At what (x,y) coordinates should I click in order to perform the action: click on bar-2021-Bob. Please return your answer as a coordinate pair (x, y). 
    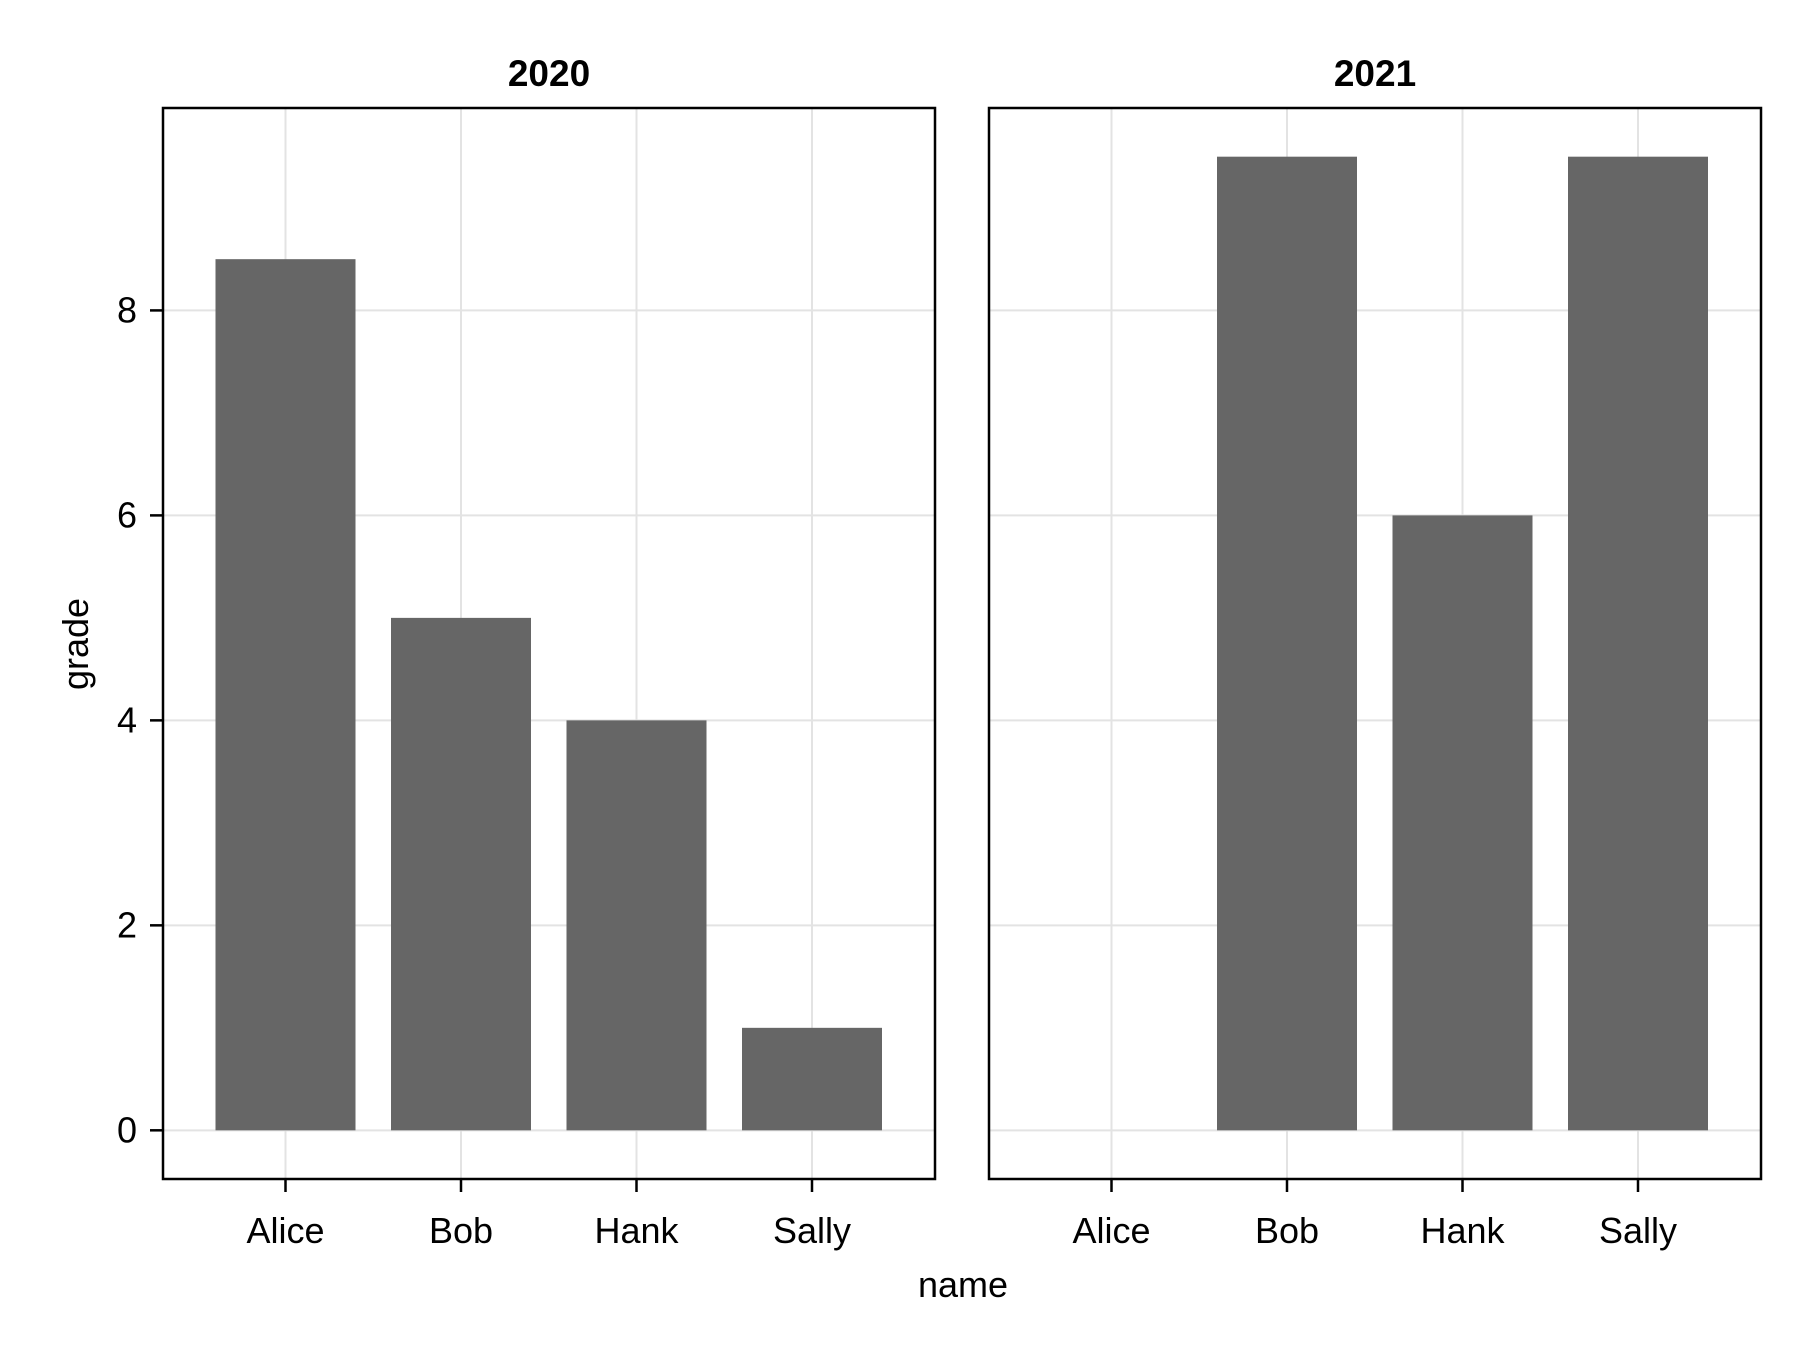
    Looking at the image, I should click on (1287, 643).